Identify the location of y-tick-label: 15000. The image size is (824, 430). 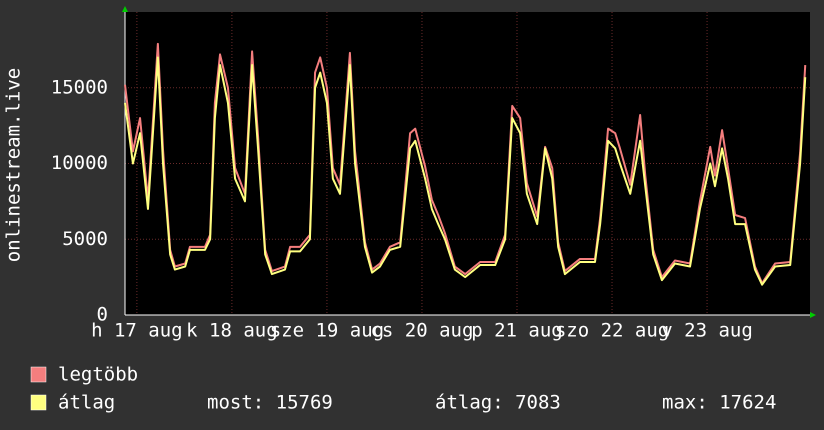
(79, 87).